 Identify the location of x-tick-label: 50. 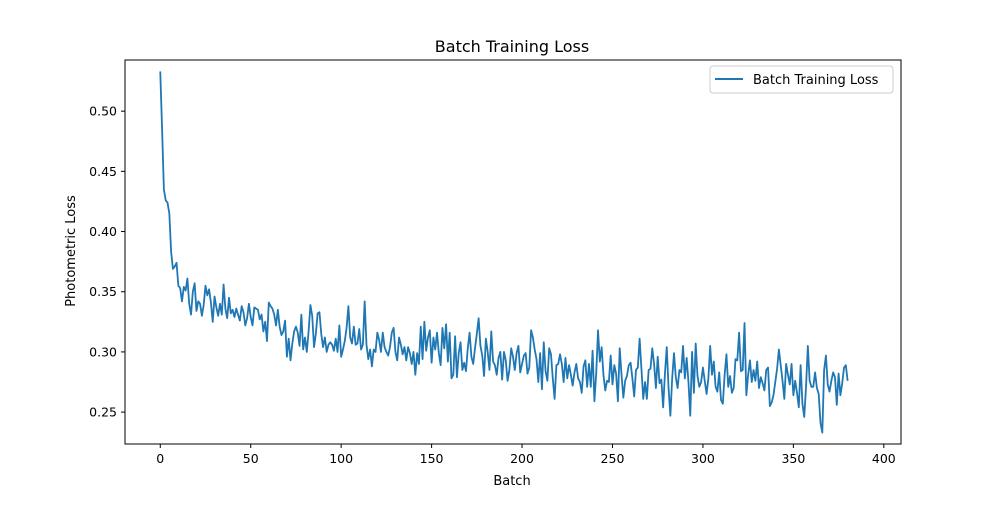
(251, 458).